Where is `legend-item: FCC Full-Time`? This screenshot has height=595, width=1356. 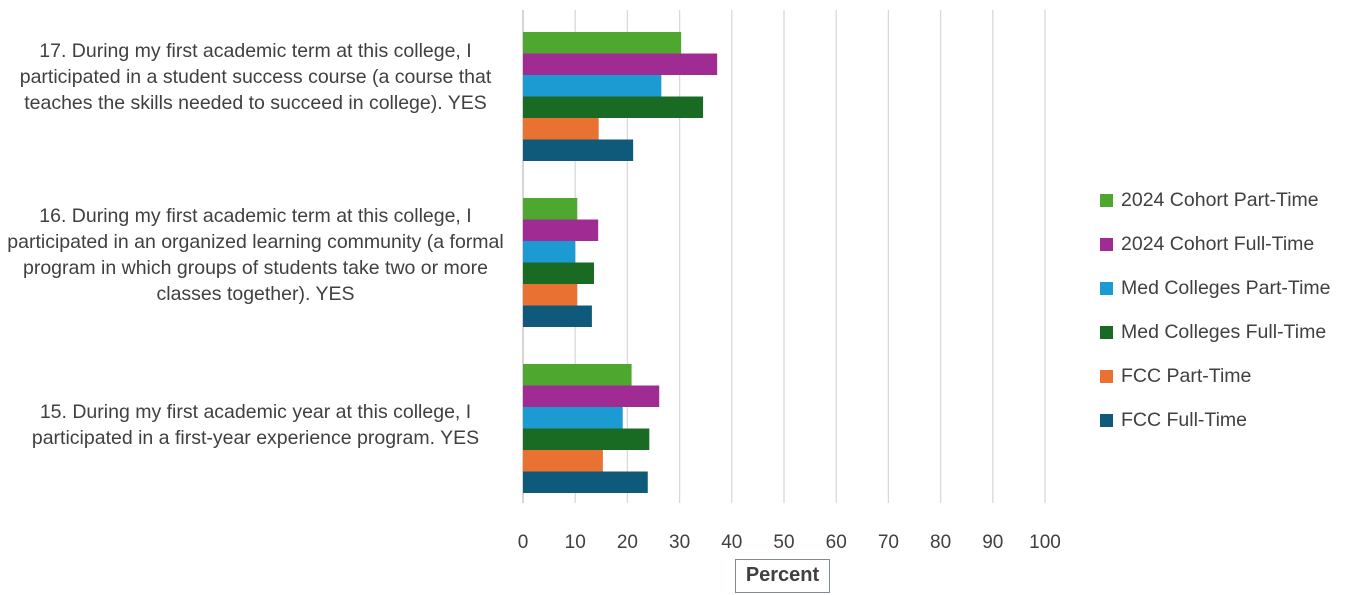 legend-item: FCC Full-Time is located at coordinates (1215, 420).